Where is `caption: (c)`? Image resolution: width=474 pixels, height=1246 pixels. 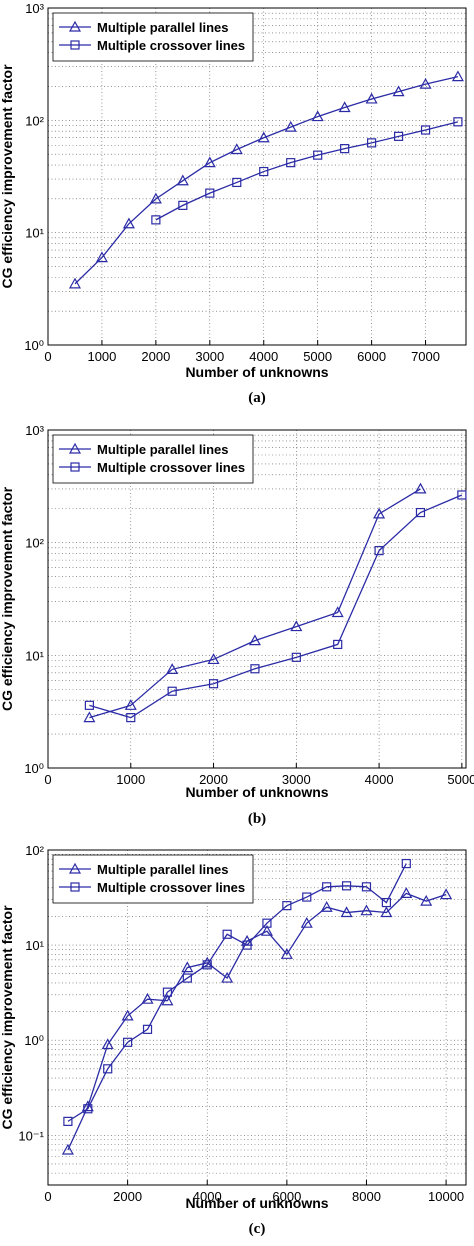 caption: (c) is located at coordinates (257, 1229).